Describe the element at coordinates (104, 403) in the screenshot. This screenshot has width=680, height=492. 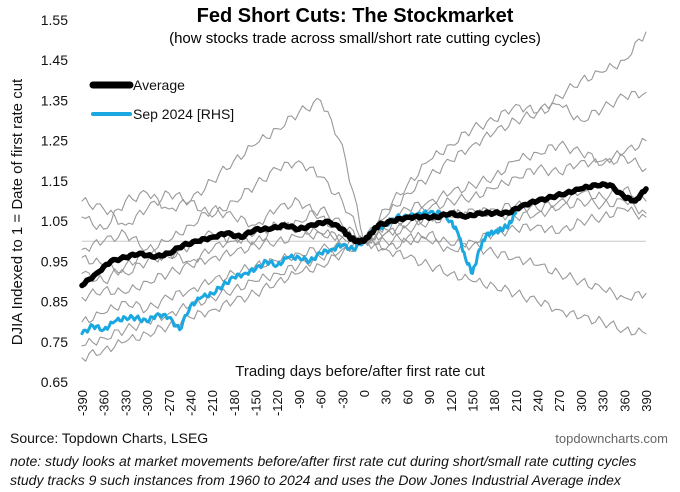
I see `x-tick-label: -360` at that location.